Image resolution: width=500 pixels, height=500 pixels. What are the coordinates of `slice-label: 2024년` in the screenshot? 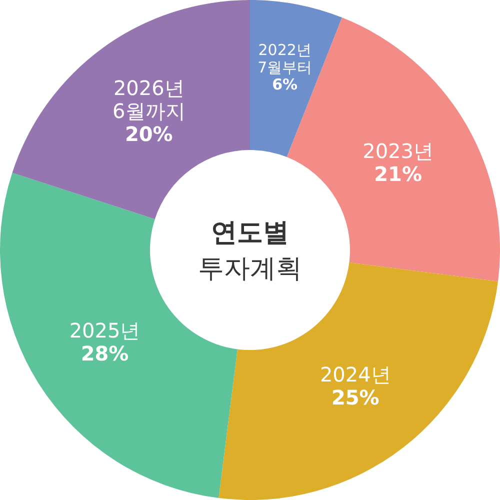 It's located at (355, 374).